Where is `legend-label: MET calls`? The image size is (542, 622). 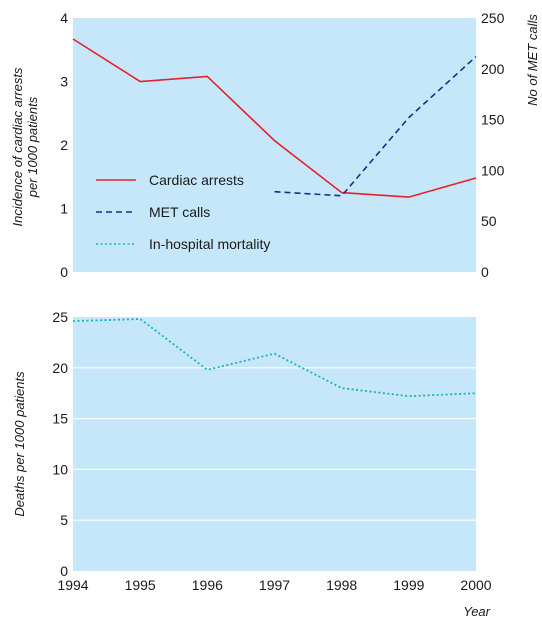 legend-label: MET calls is located at coordinates (179, 212).